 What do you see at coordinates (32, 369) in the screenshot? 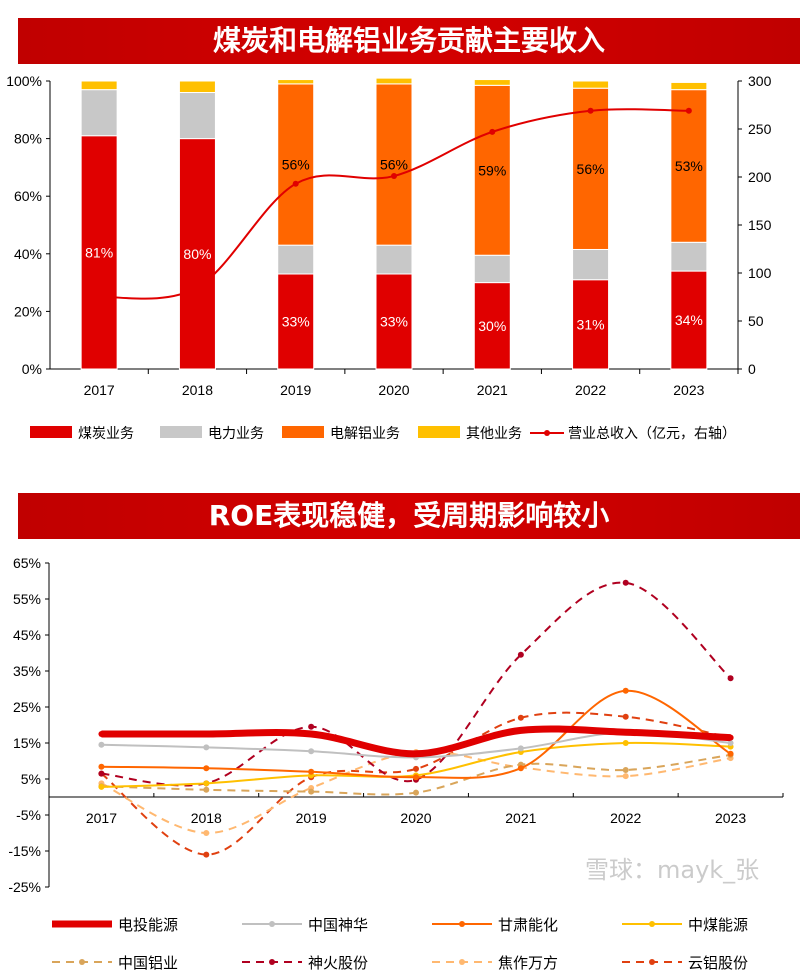
I see `y-tick-label: 0%` at bounding box center [32, 369].